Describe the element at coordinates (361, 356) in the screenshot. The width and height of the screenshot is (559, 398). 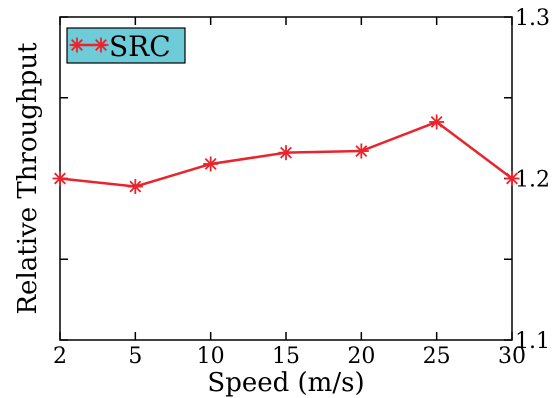
I see `x-tick-label: 20` at that location.